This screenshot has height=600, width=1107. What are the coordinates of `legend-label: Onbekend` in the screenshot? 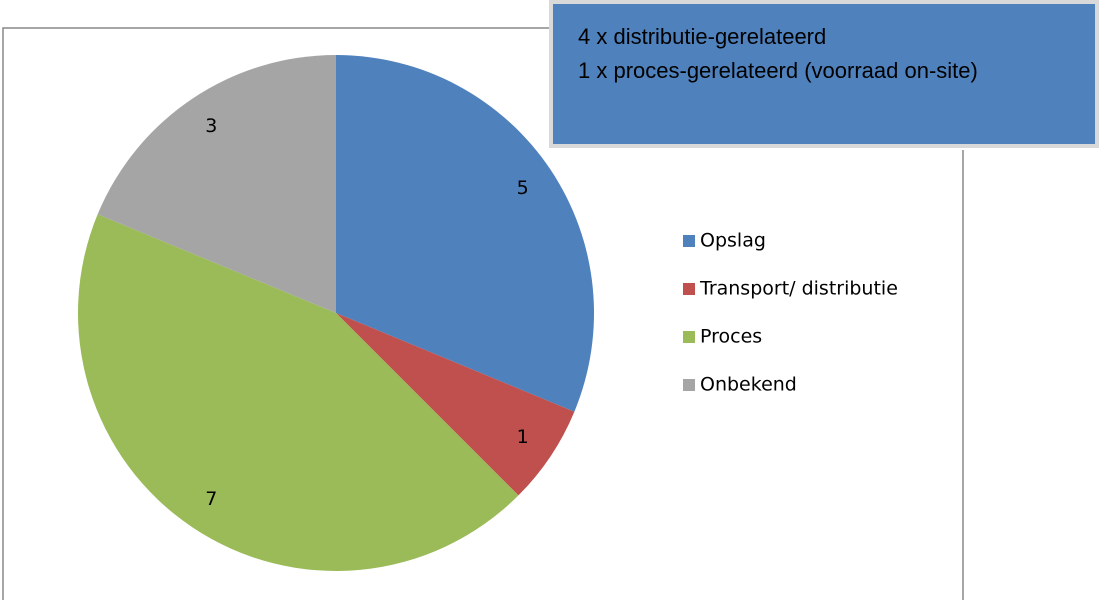 It's located at (748, 385).